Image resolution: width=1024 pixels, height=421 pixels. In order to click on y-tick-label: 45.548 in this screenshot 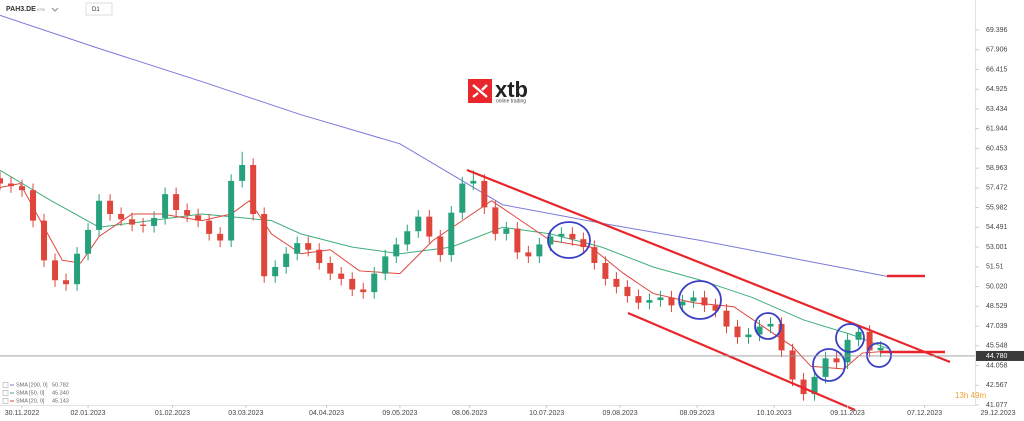, I will do `click(997, 346)`.